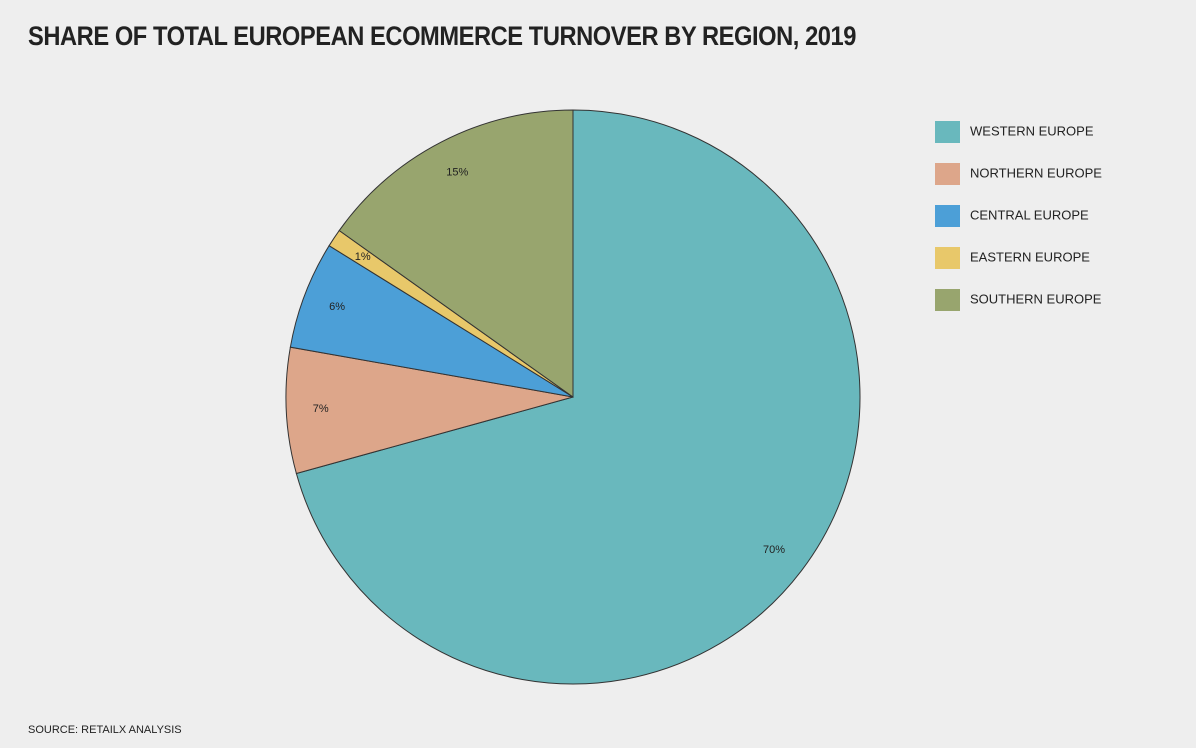  Describe the element at coordinates (321, 409) in the screenshot. I see `slice-label: 7%` at that location.